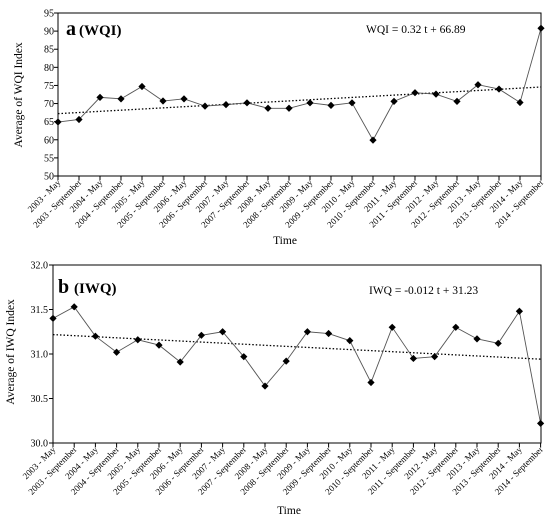 This screenshot has width=550, height=521. I want to click on y-tick-label: 75, so click(49, 86).